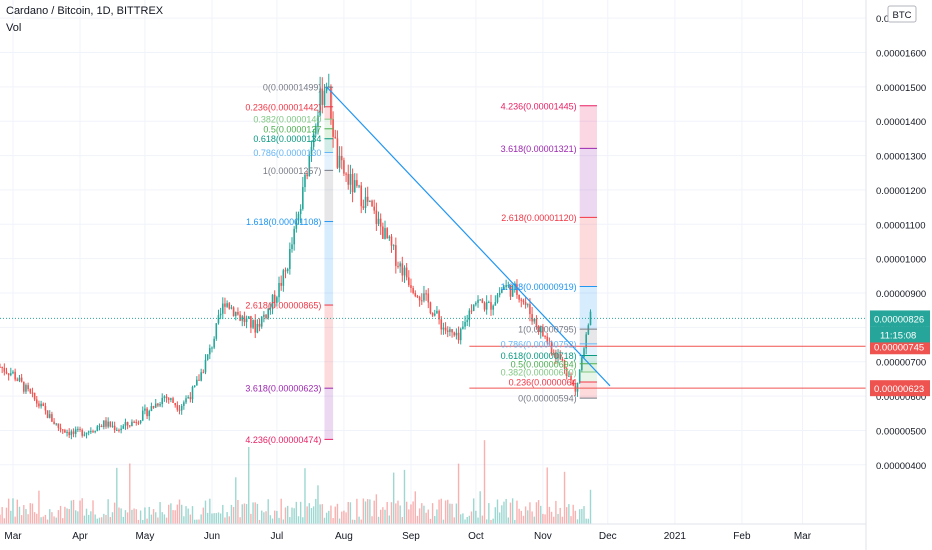  Describe the element at coordinates (902, 14) in the screenshot. I see `currency-badge` at that location.